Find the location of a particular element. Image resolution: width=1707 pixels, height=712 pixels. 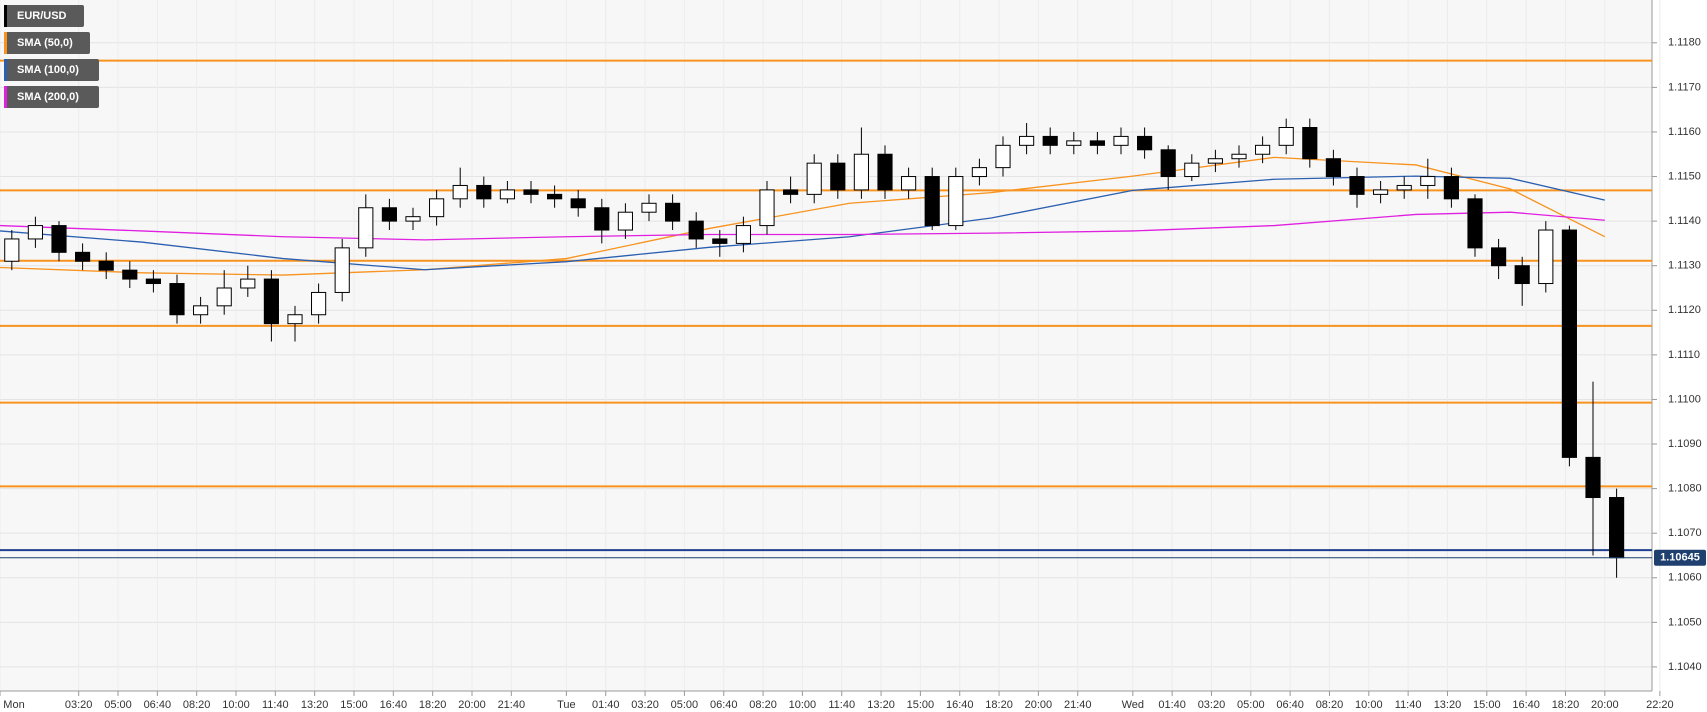

legend-label: SMA (50,0) is located at coordinates (45, 43).